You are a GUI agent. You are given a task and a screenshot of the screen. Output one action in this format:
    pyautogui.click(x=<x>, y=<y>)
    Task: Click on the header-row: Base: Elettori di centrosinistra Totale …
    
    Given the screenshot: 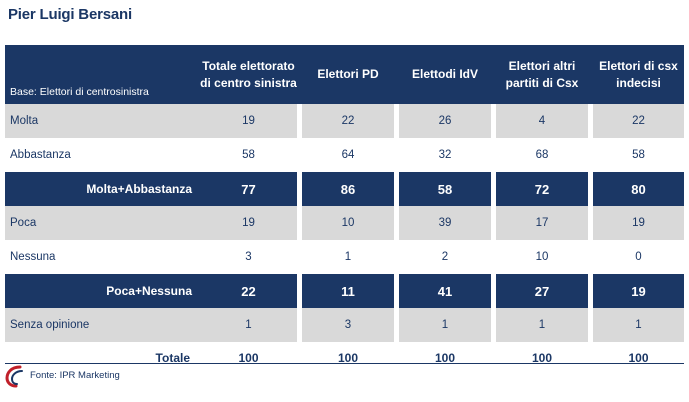 What is the action you would take?
    pyautogui.click(x=344, y=74)
    